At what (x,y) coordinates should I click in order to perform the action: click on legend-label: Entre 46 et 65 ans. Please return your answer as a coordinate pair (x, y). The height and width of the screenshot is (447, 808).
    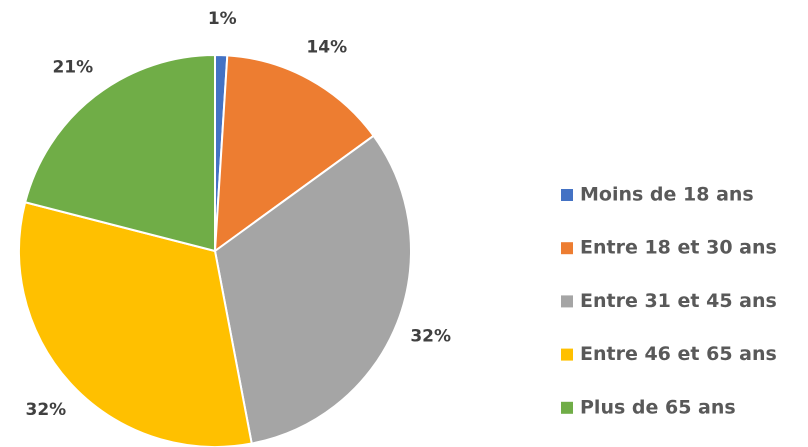
    Looking at the image, I should click on (678, 354).